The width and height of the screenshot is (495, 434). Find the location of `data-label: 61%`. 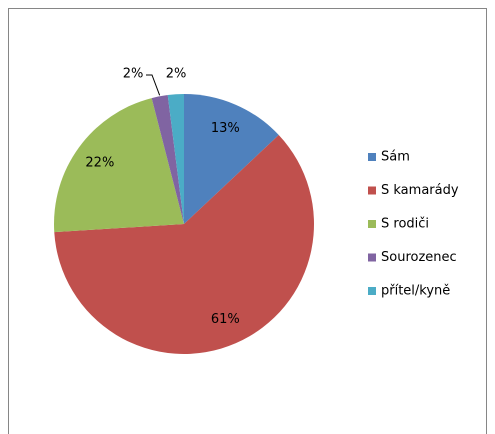

data-label: 61% is located at coordinates (225, 319).